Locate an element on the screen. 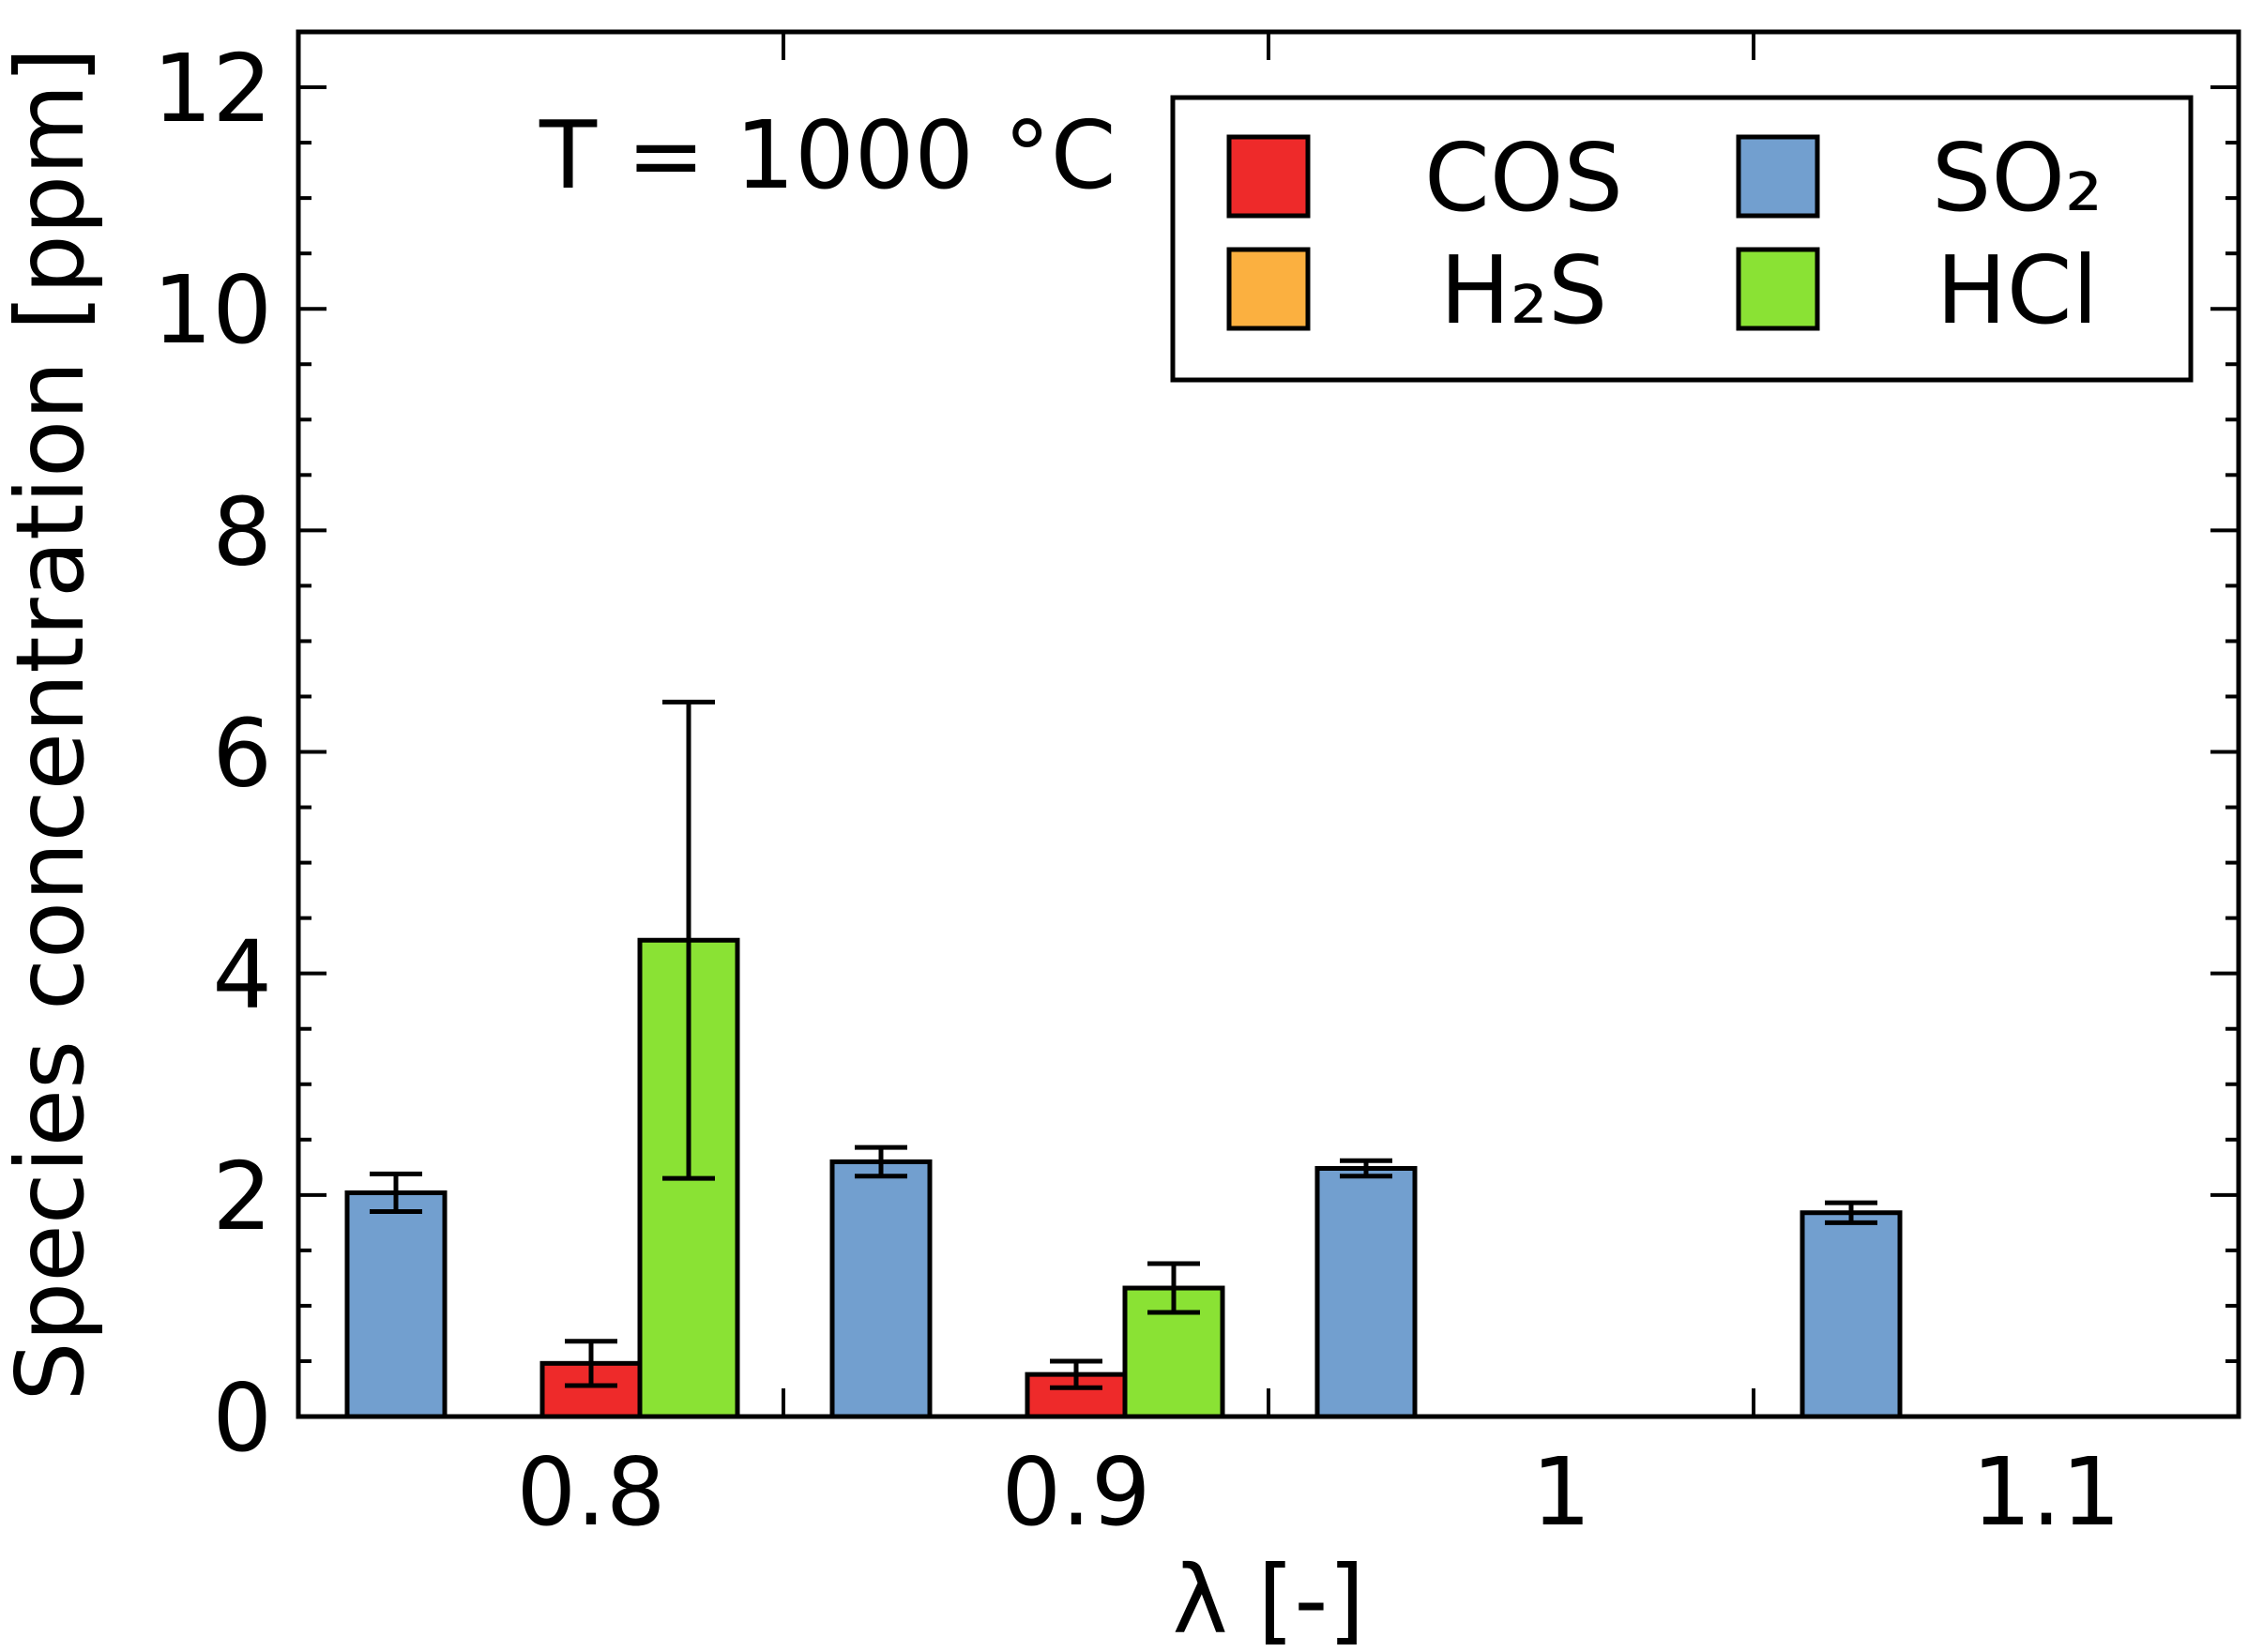 Image resolution: width=2248 pixels, height=1652 pixels. y-tick-label: 0 is located at coordinates (242, 1418).